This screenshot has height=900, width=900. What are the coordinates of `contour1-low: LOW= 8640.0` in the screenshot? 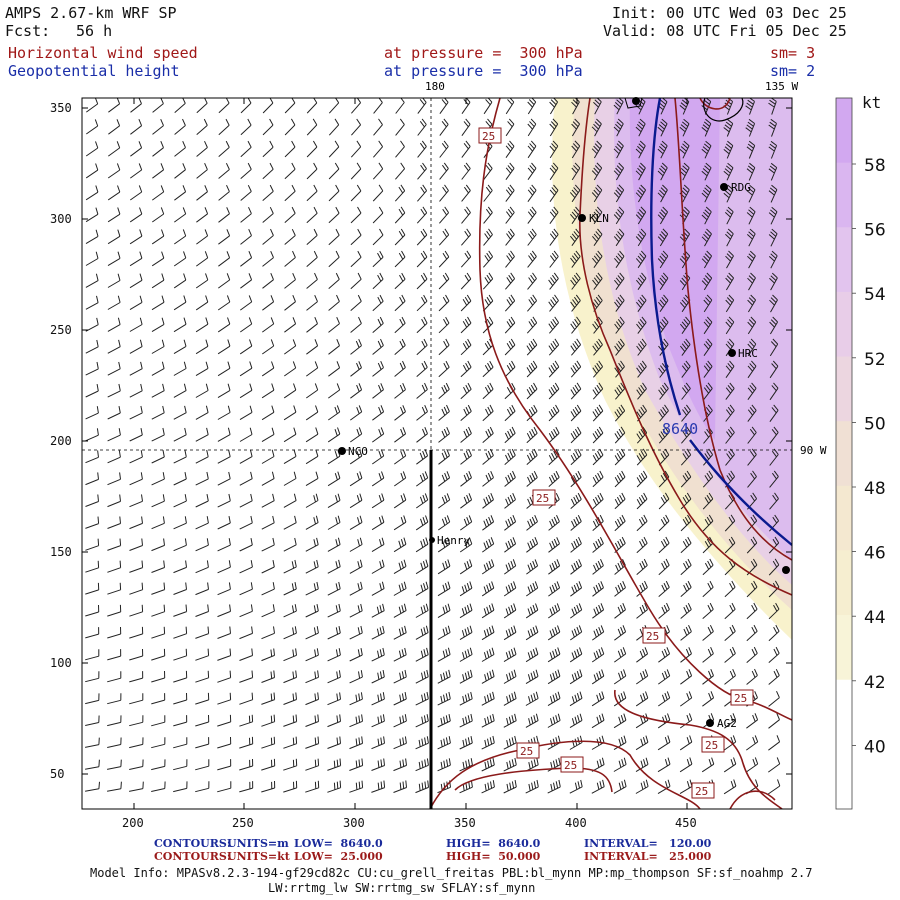 It's located at (338, 843).